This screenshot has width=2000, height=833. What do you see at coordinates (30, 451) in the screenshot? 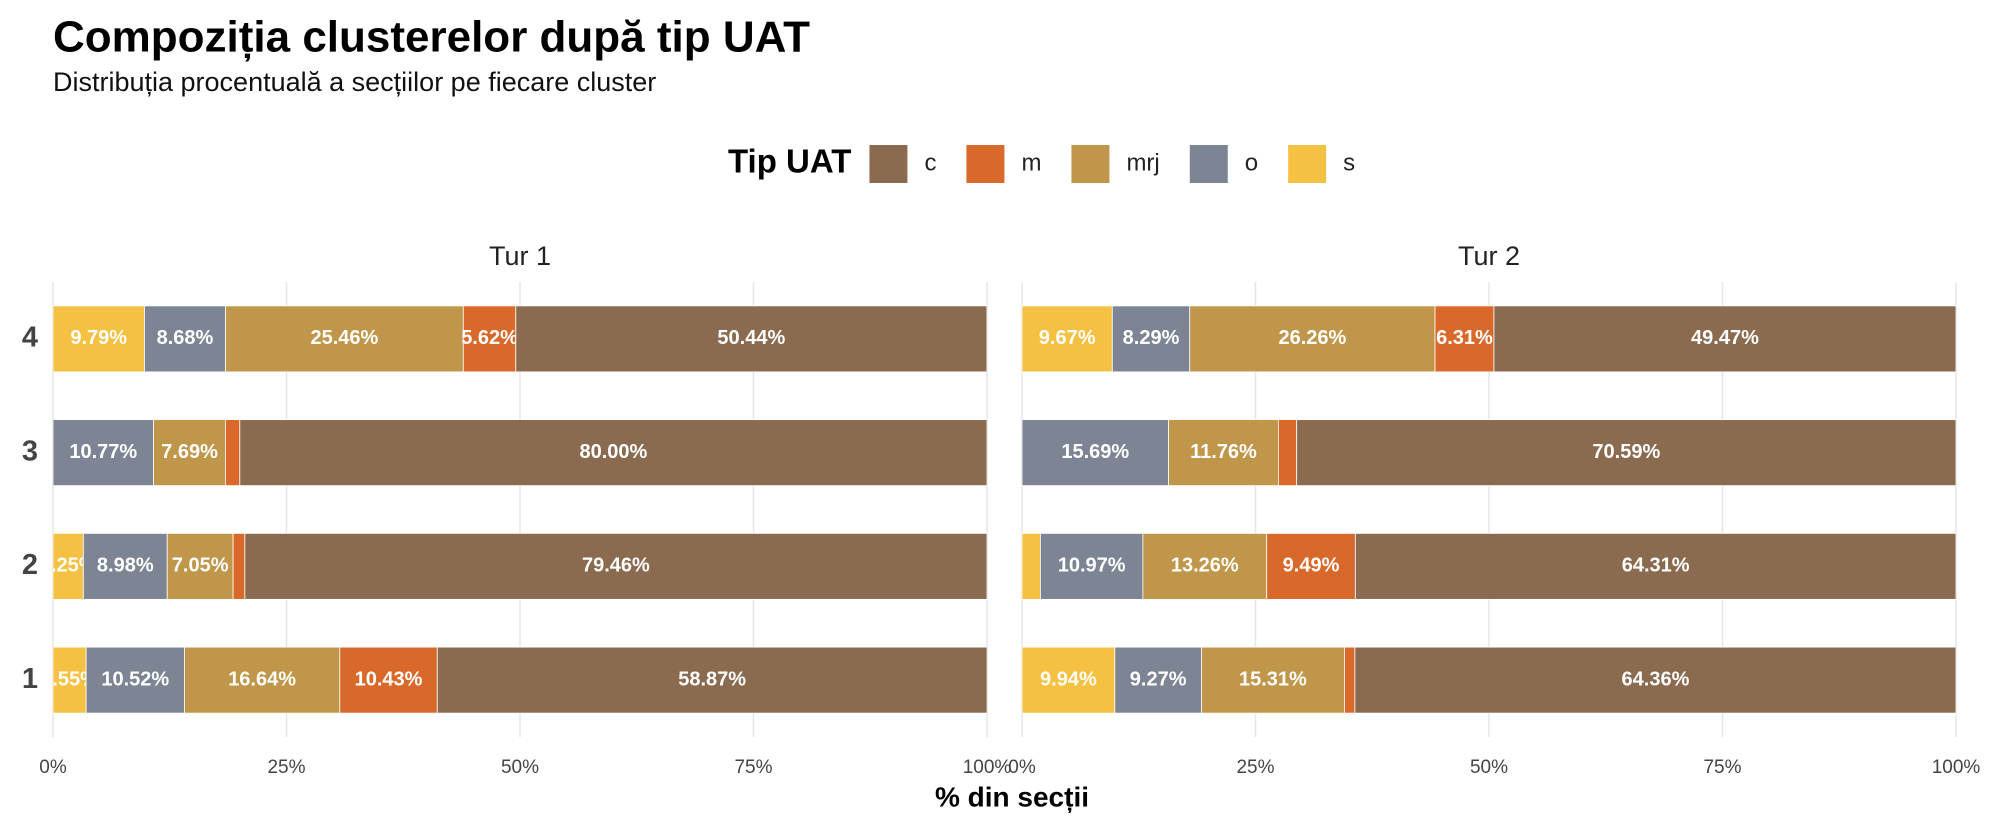
I see `y-tick-label: 3` at bounding box center [30, 451].